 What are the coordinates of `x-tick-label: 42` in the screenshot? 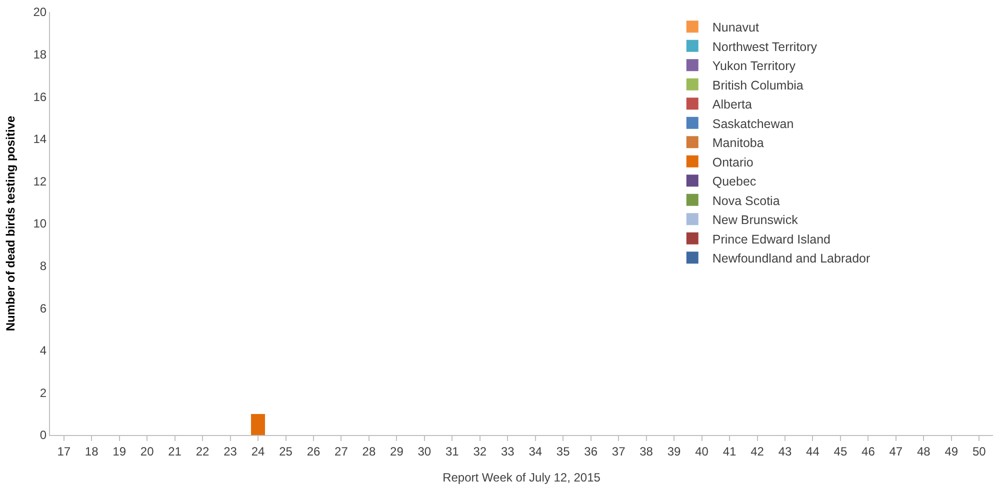 It's located at (757, 451).